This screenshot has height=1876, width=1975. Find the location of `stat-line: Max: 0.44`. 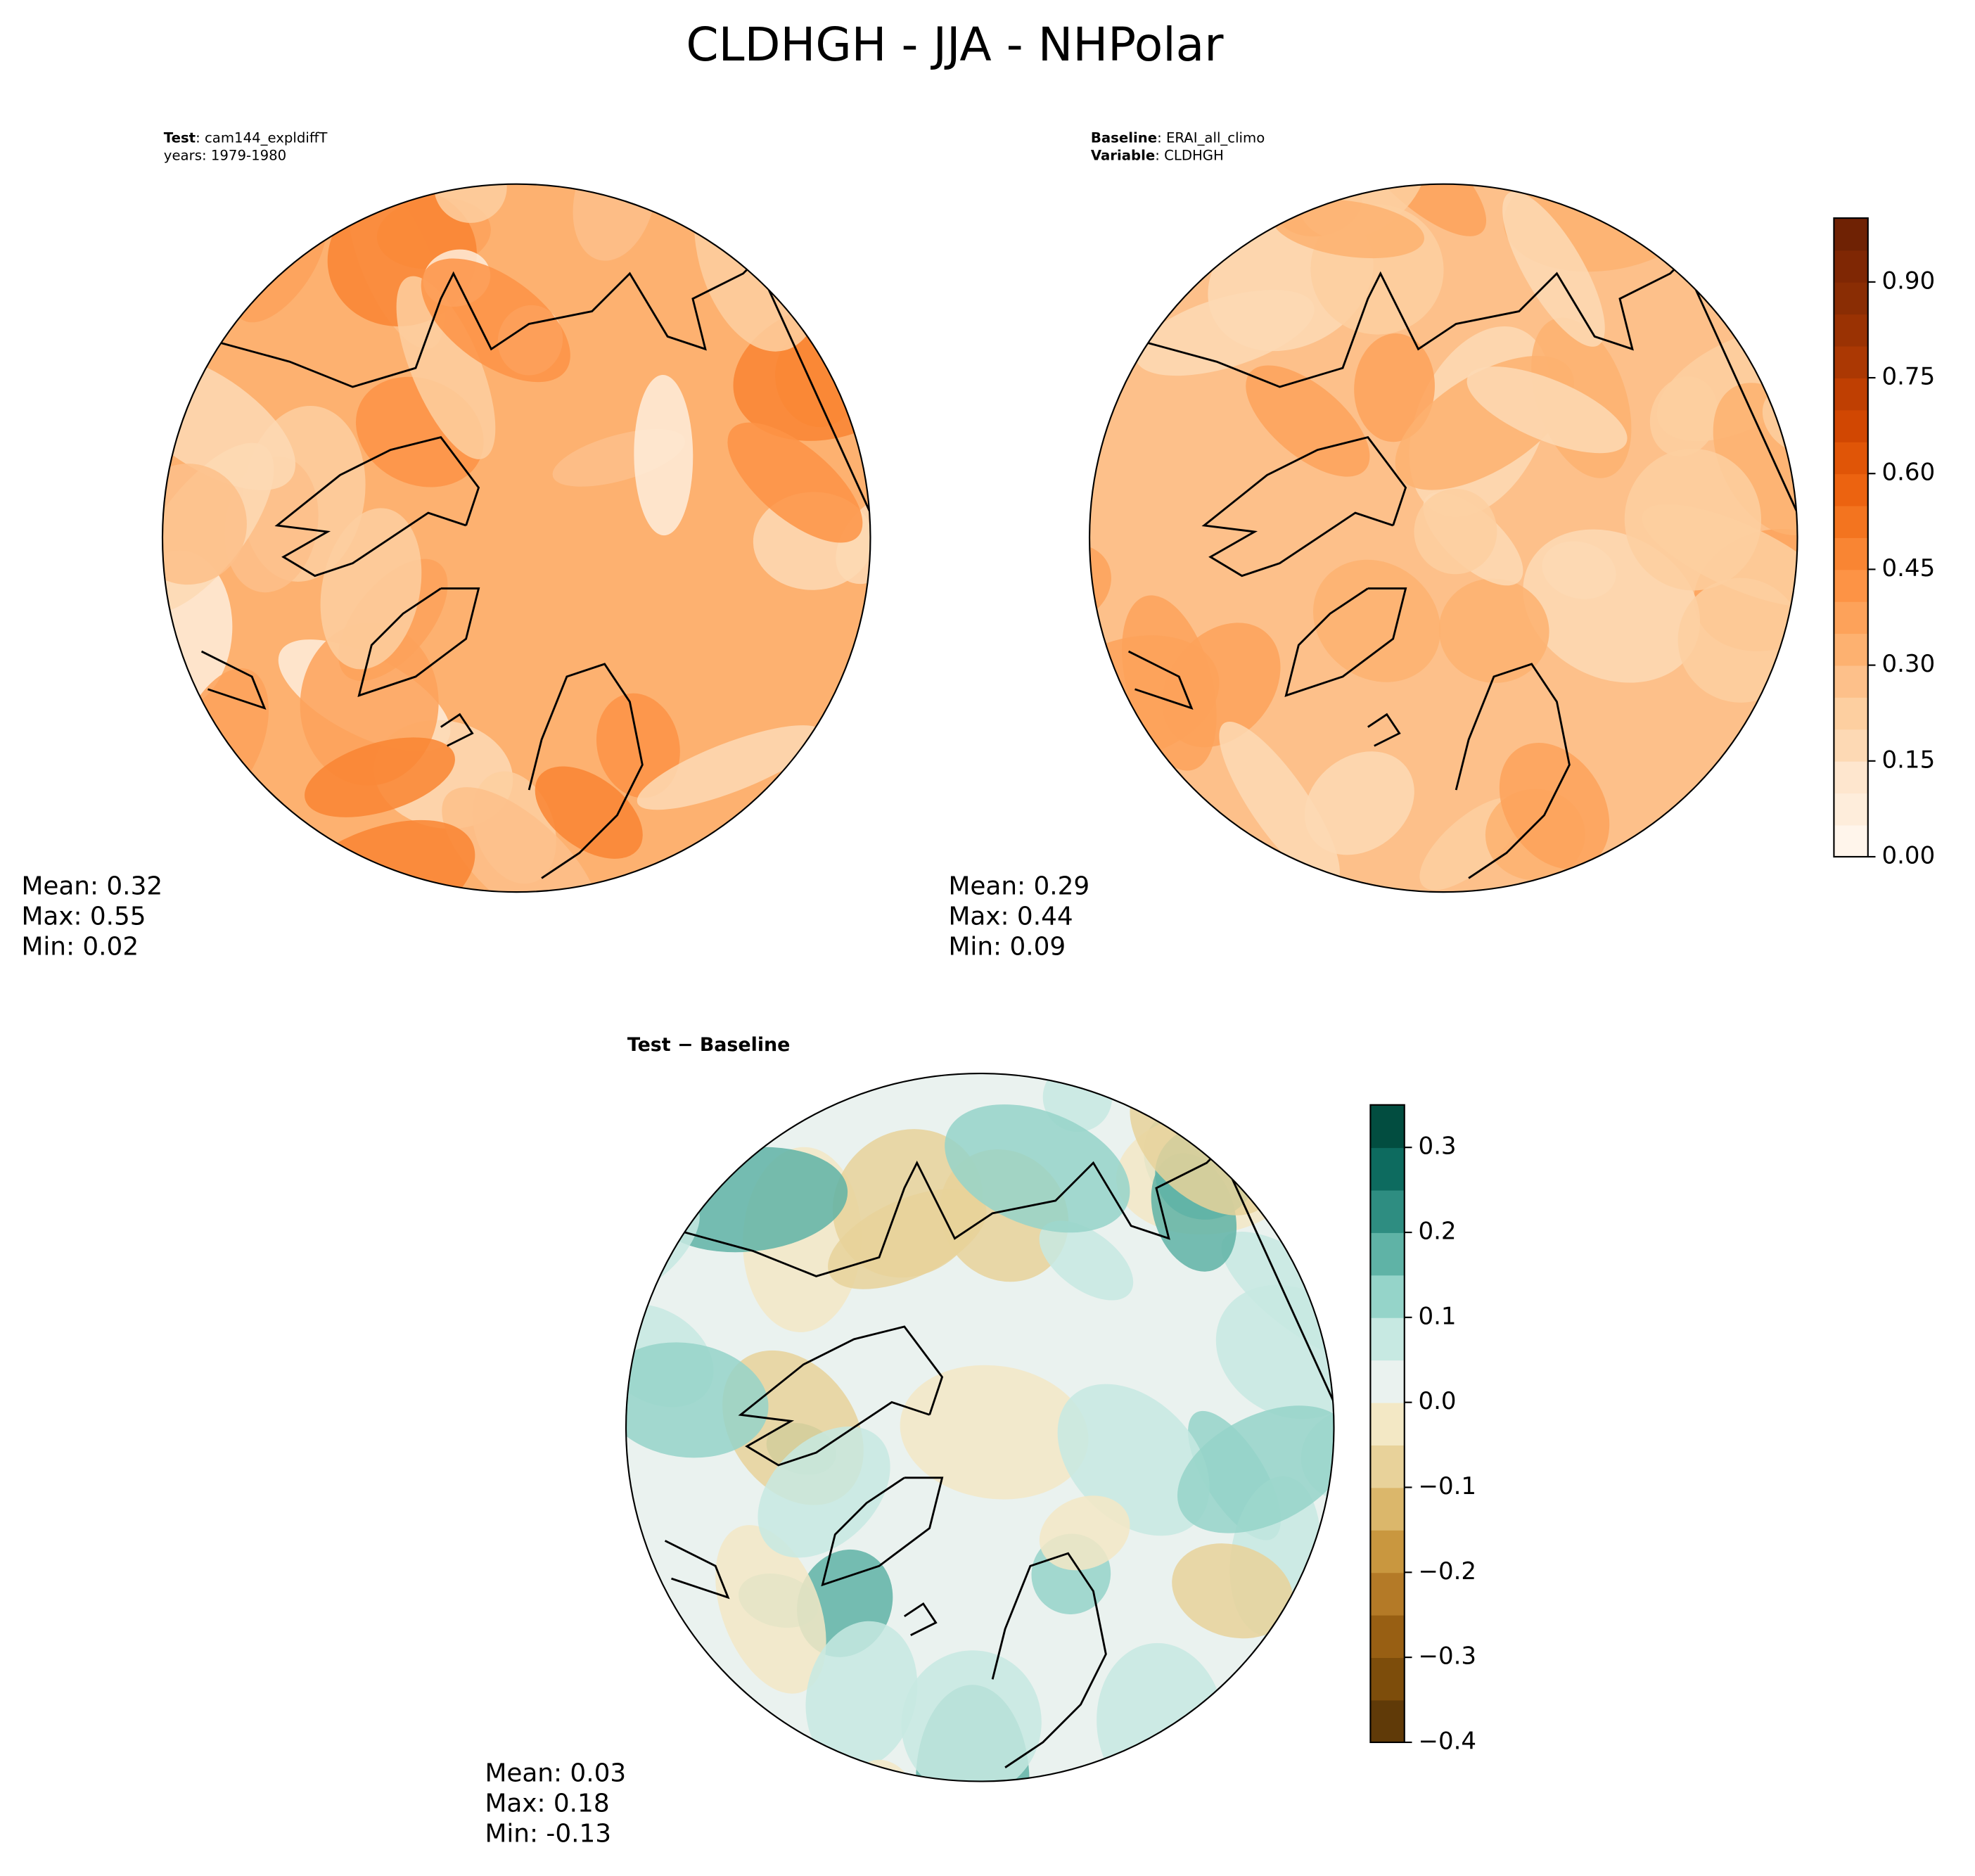

stat-line: Max: 0.44 is located at coordinates (1010, 916).